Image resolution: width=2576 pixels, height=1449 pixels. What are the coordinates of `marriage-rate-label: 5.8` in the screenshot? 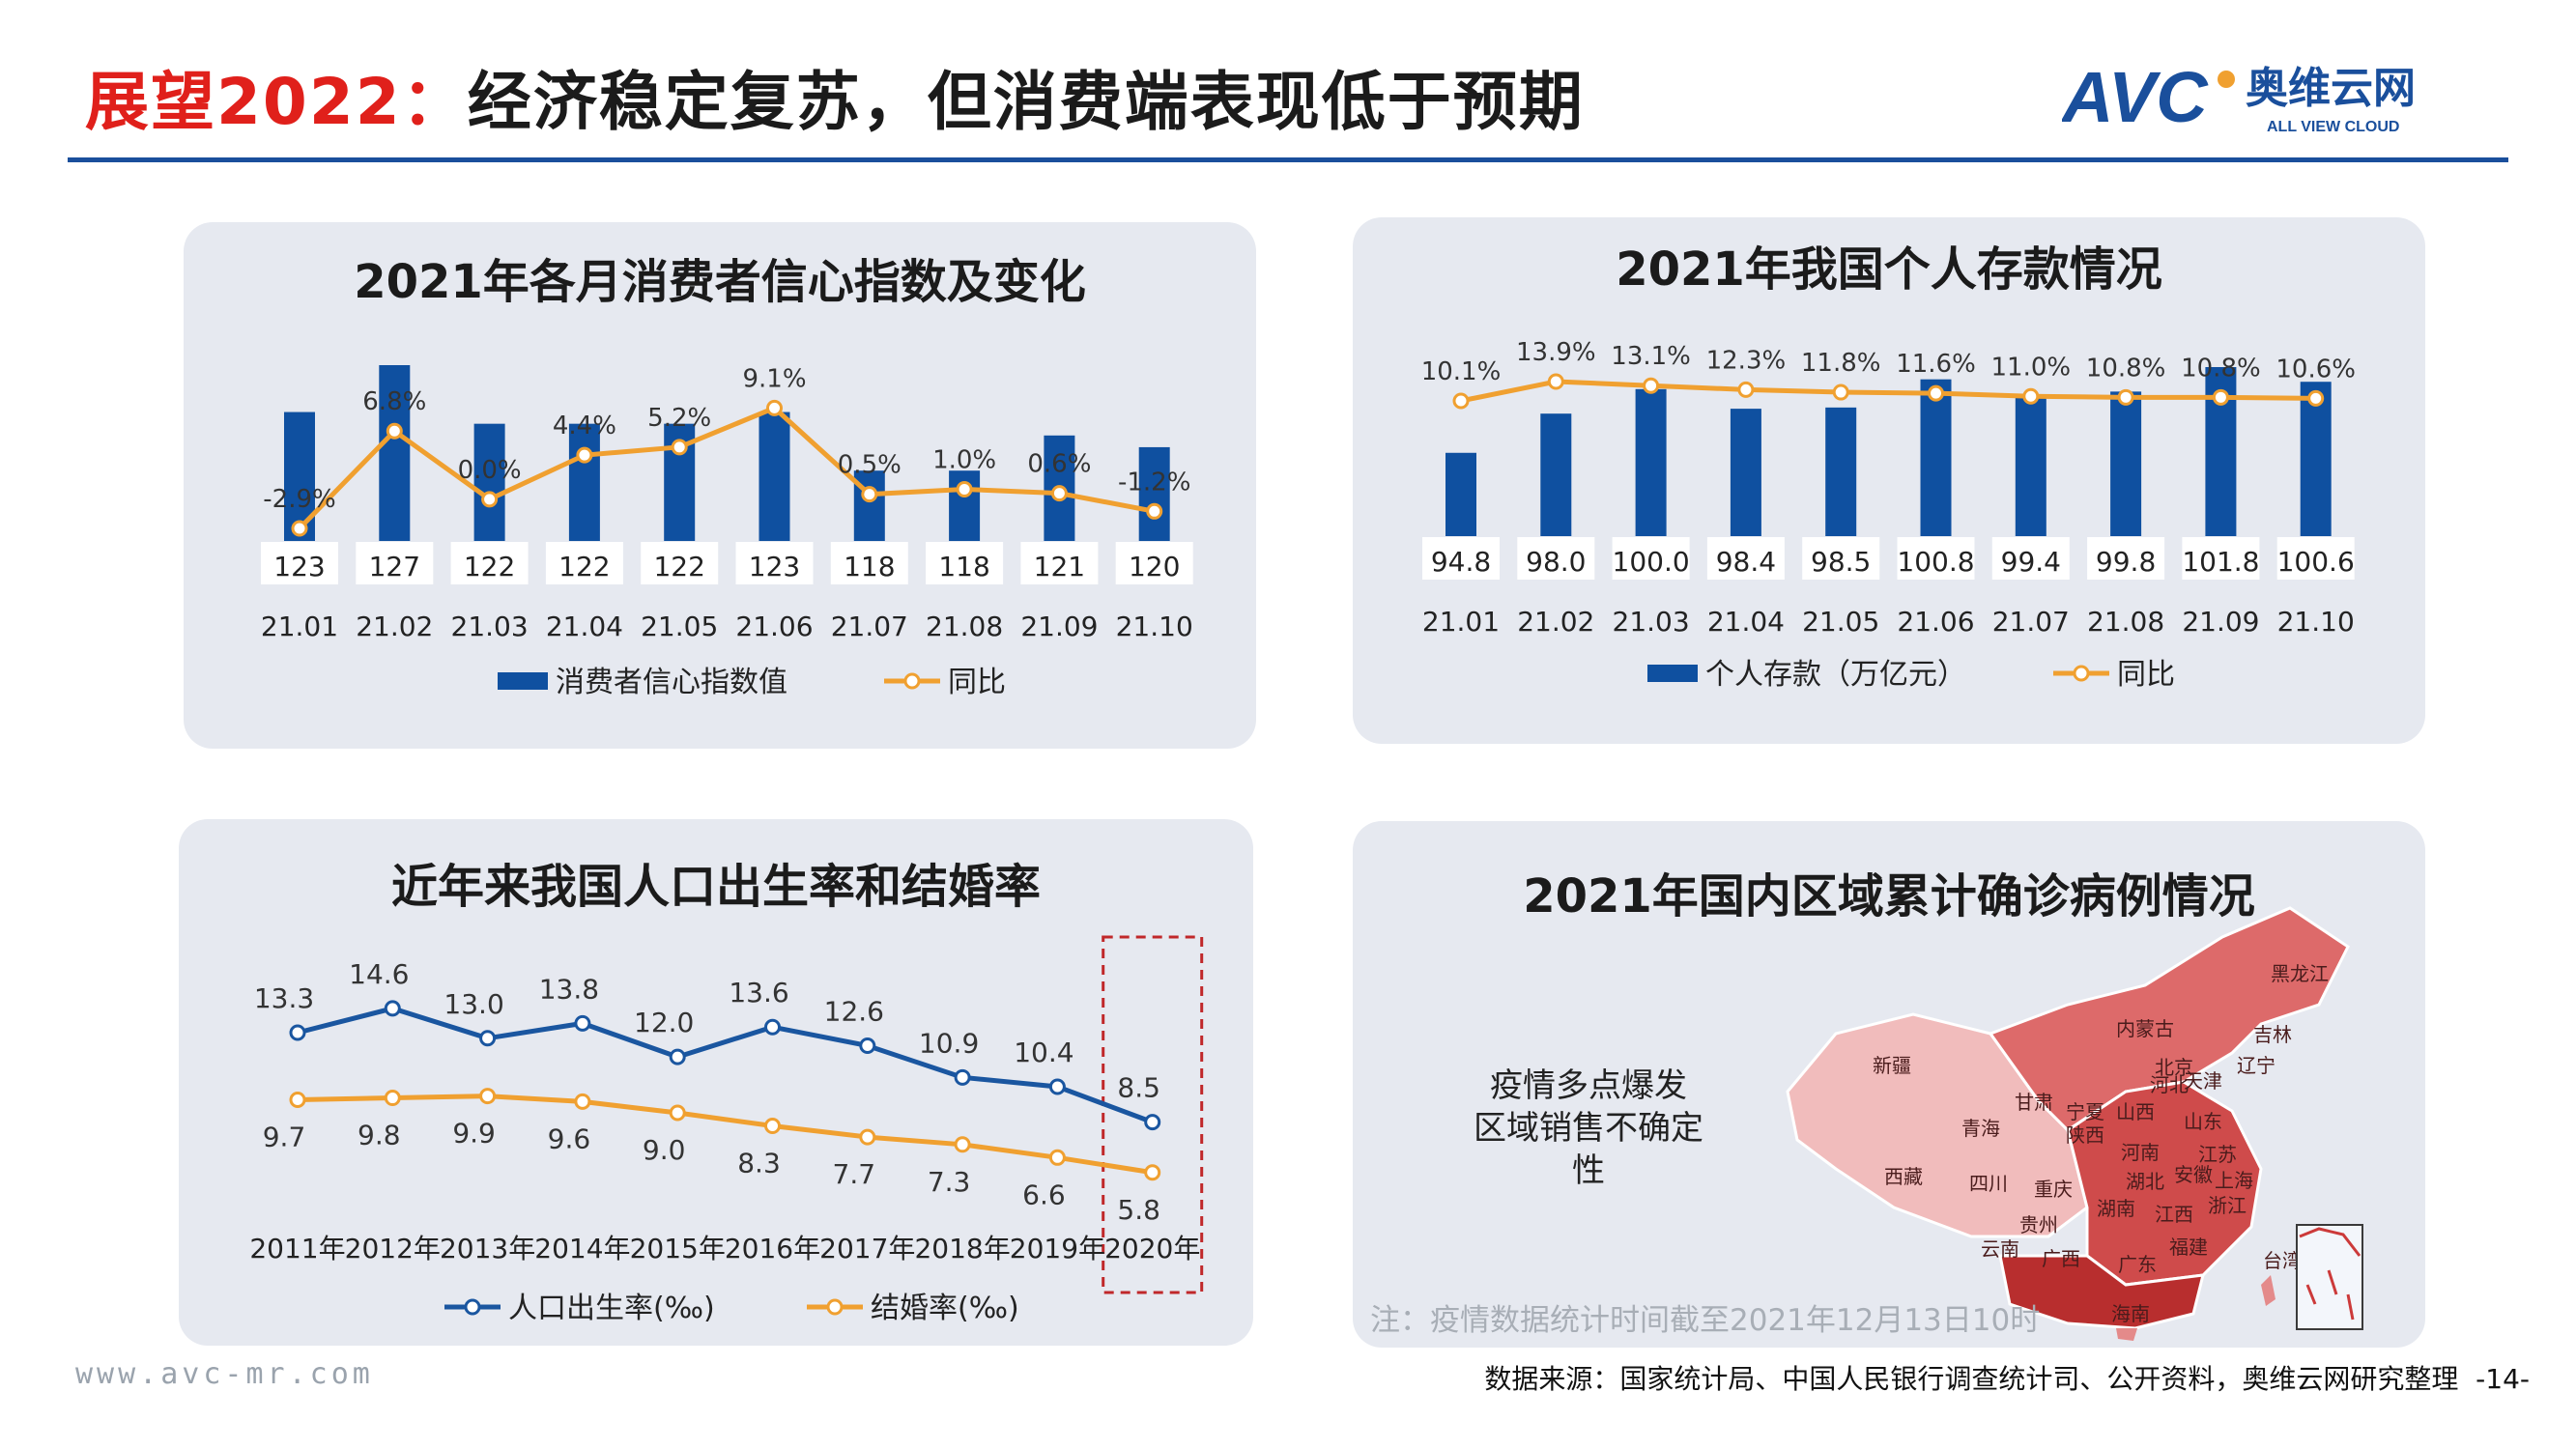 It's located at (1138, 1210).